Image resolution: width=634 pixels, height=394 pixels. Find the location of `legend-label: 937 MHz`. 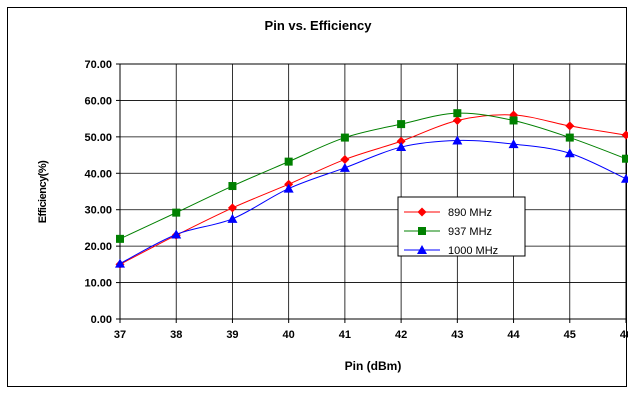

legend-label: 937 MHz is located at coordinates (470, 232).